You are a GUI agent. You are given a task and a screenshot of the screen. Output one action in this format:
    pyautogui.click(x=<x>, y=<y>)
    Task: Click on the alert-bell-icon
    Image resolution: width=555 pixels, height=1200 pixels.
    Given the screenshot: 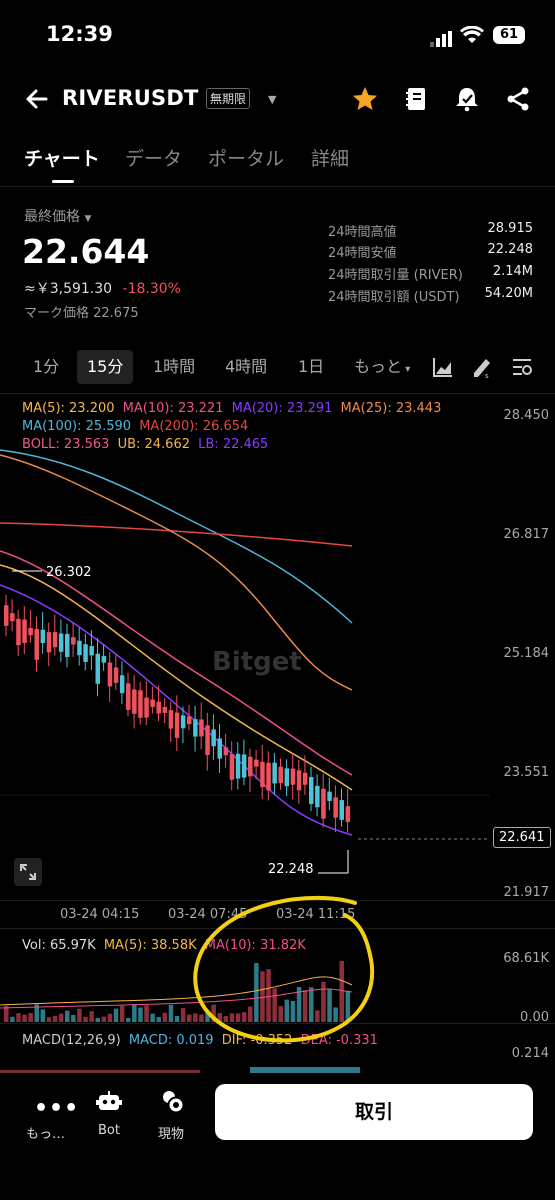 What is the action you would take?
    pyautogui.click(x=467, y=99)
    